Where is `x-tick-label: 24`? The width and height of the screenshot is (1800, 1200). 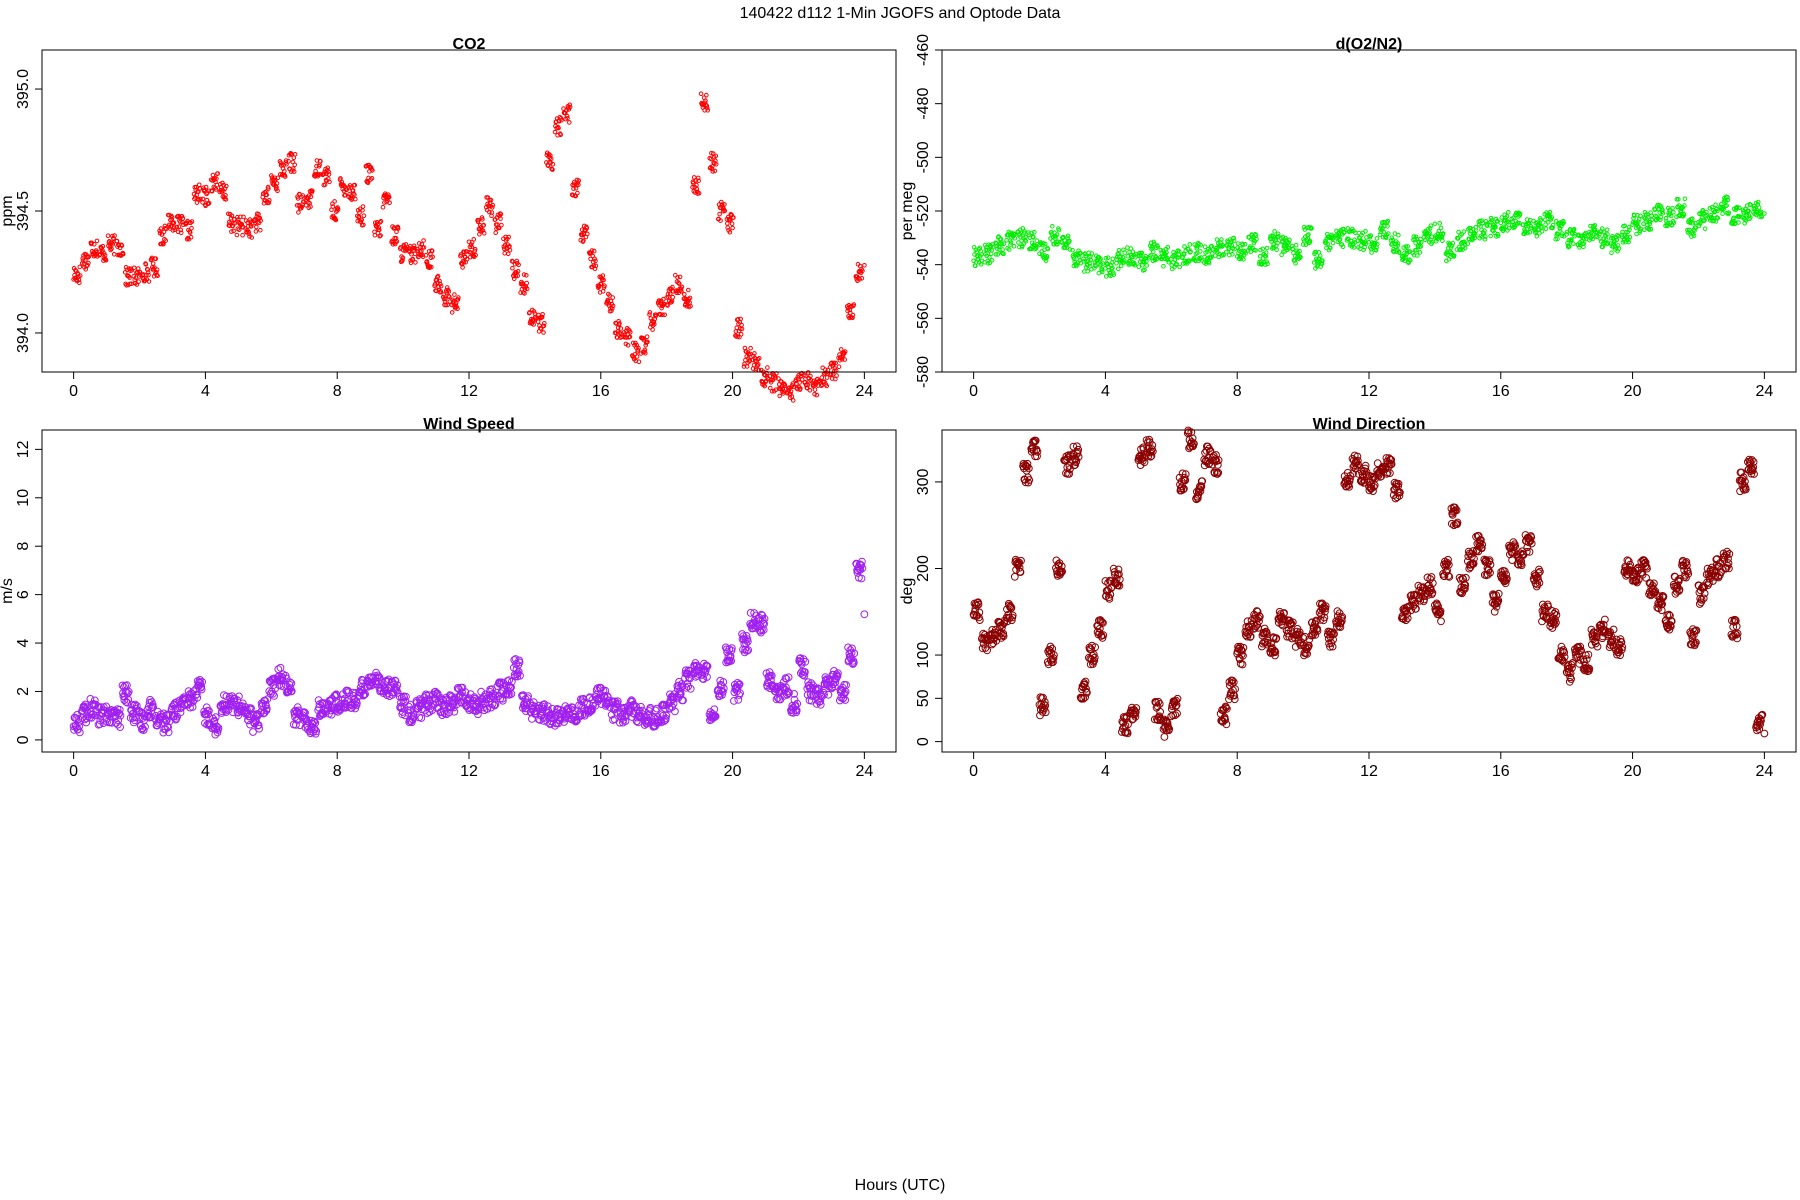 x-tick-label: 24 is located at coordinates (1764, 391).